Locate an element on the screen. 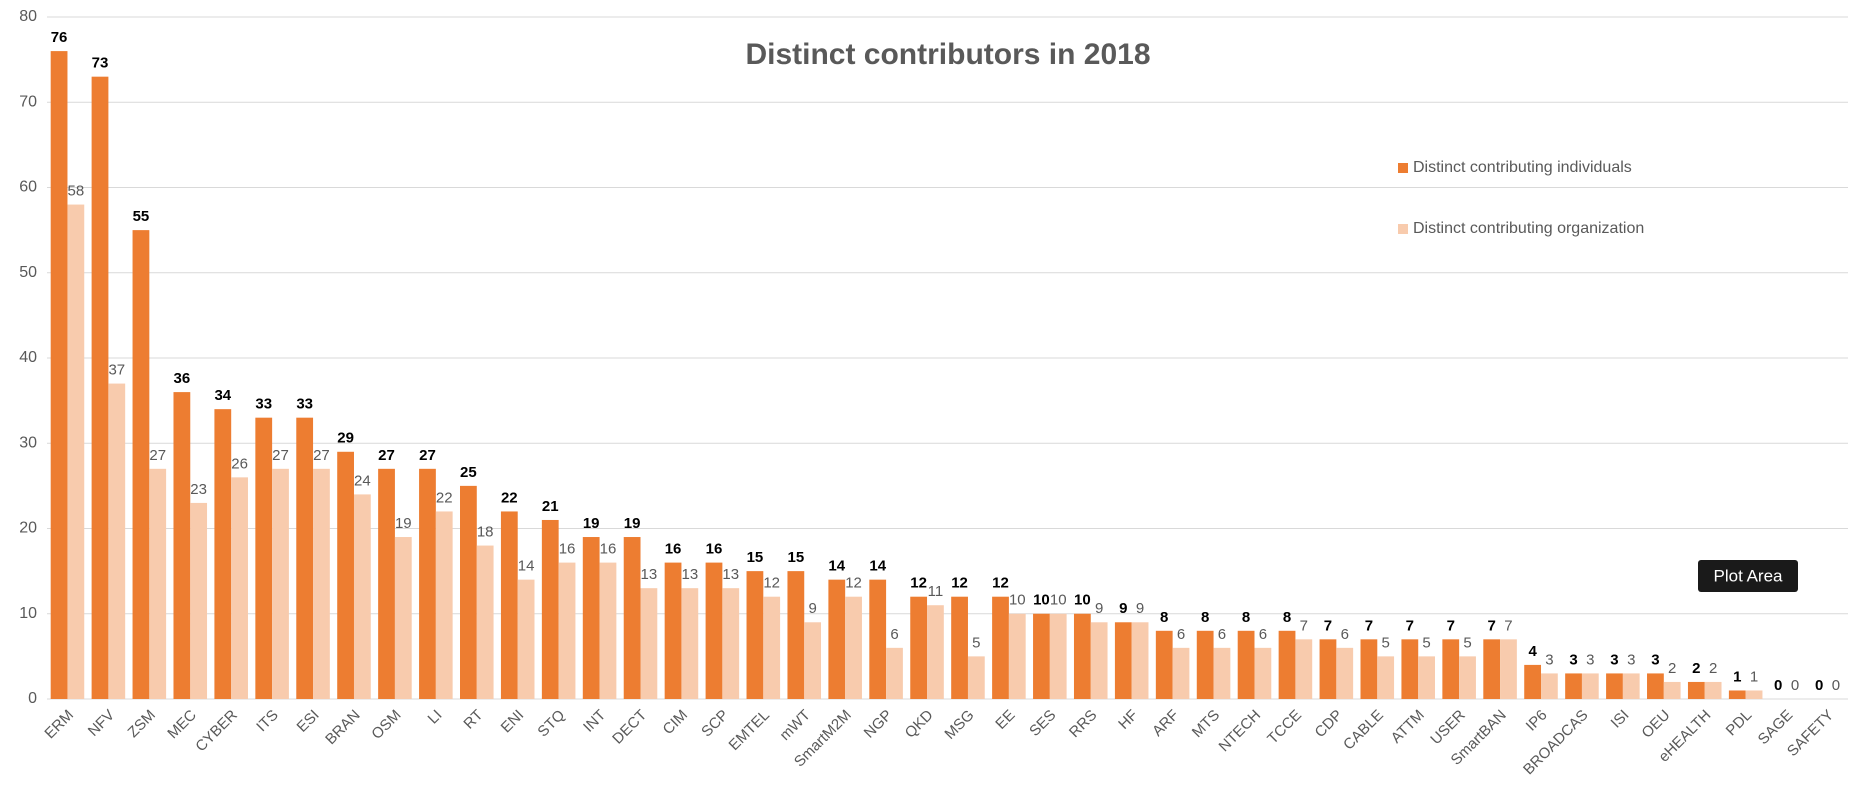 The height and width of the screenshot is (800, 1858). x-tick-label: ERM is located at coordinates (60, 725).